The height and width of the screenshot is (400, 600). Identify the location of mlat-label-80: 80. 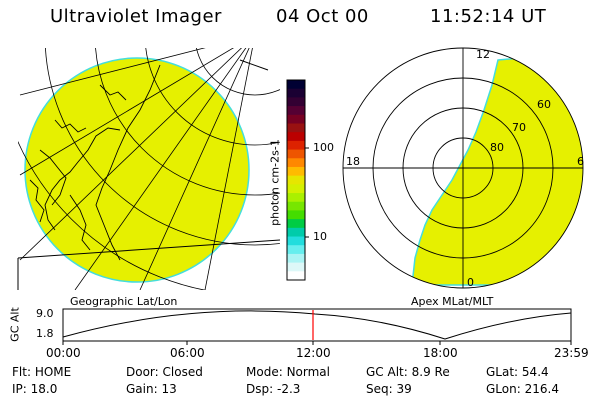
(497, 147).